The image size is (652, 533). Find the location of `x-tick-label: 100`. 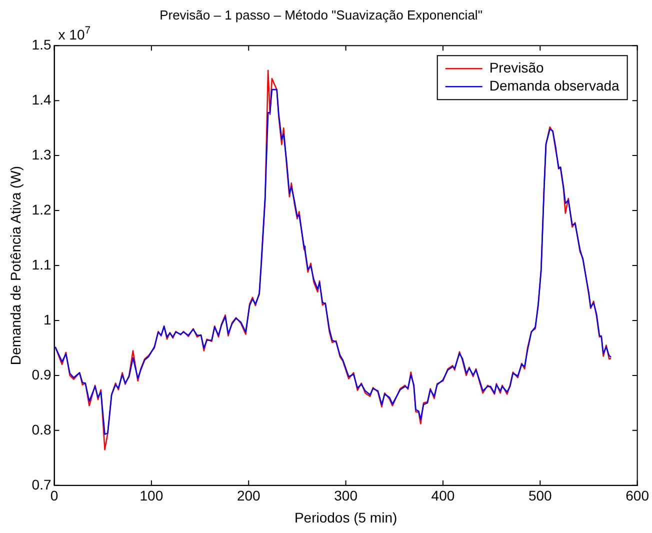

x-tick-label: 100 is located at coordinates (152, 496).